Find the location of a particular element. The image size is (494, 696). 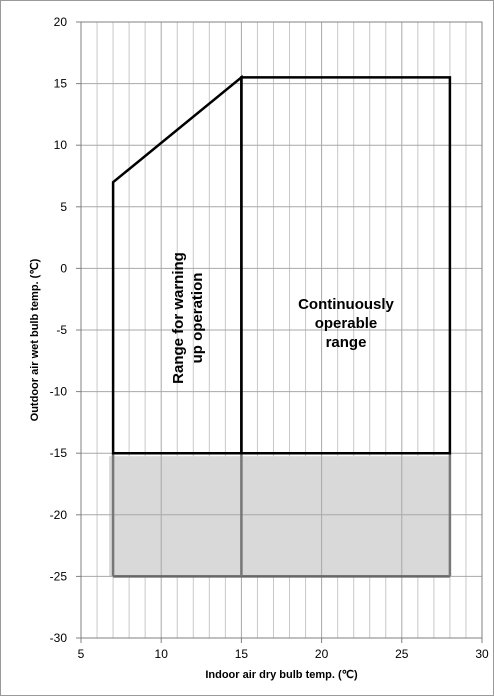

region-label-continuous: Continuously operable range is located at coordinates (346, 323).